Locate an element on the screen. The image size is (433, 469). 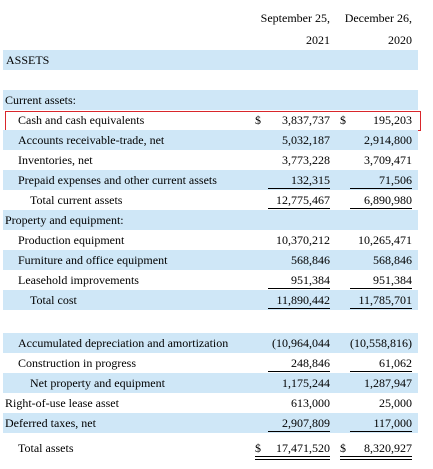
row-label: Total current assets is located at coordinates (76, 200).